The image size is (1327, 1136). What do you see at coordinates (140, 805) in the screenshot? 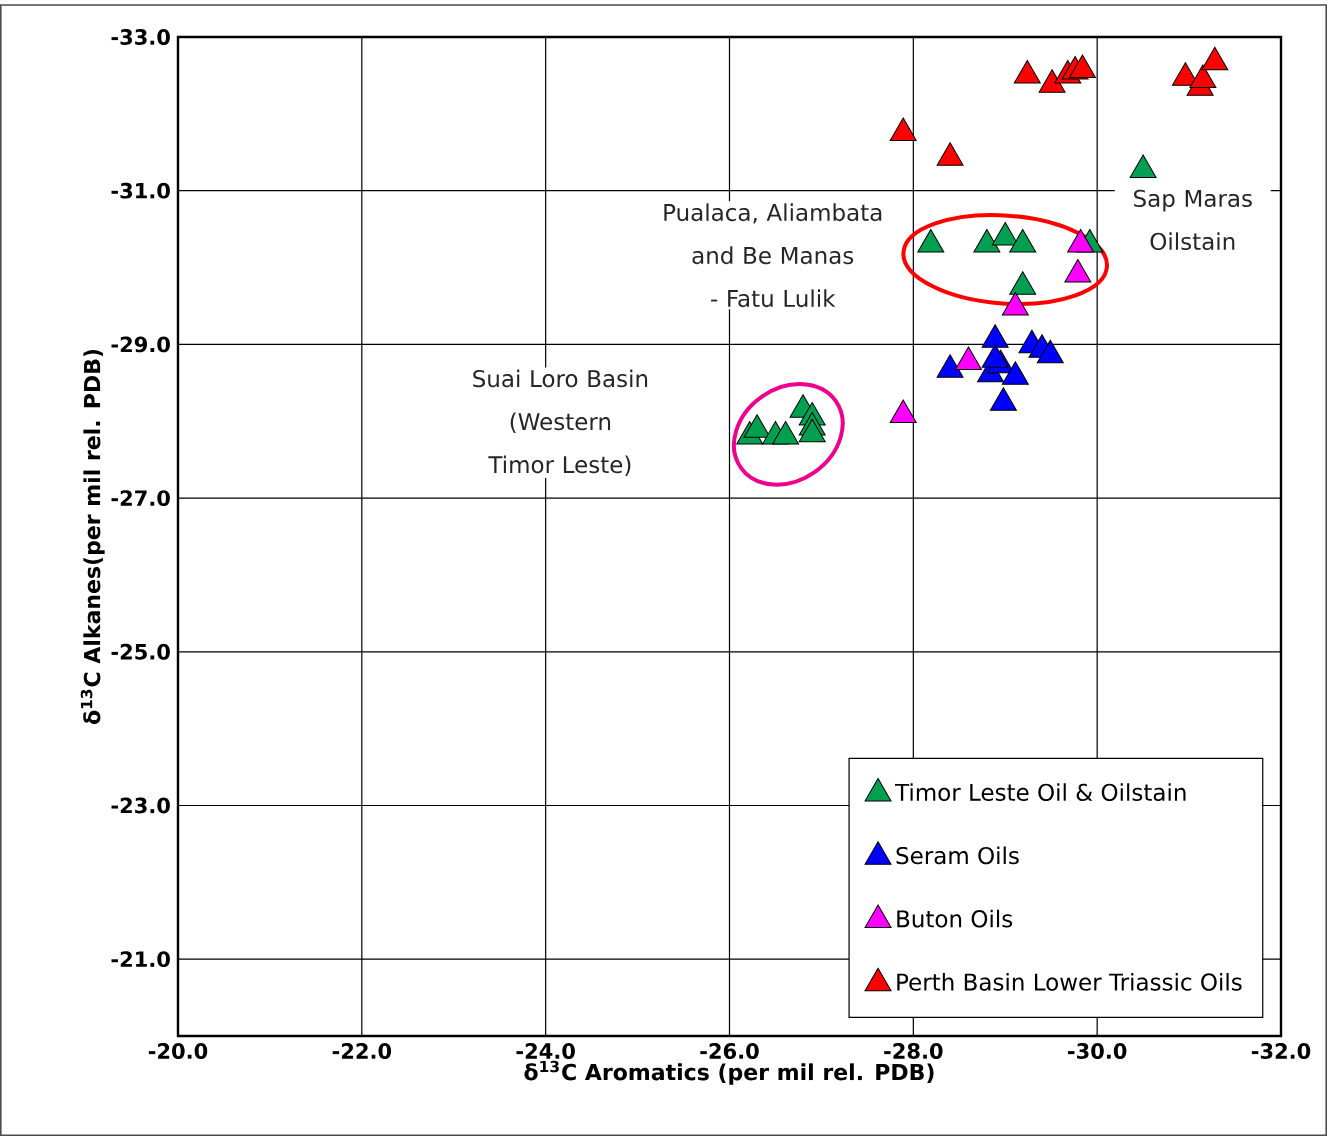
I see `y-tick-label: -23.0` at bounding box center [140, 805].